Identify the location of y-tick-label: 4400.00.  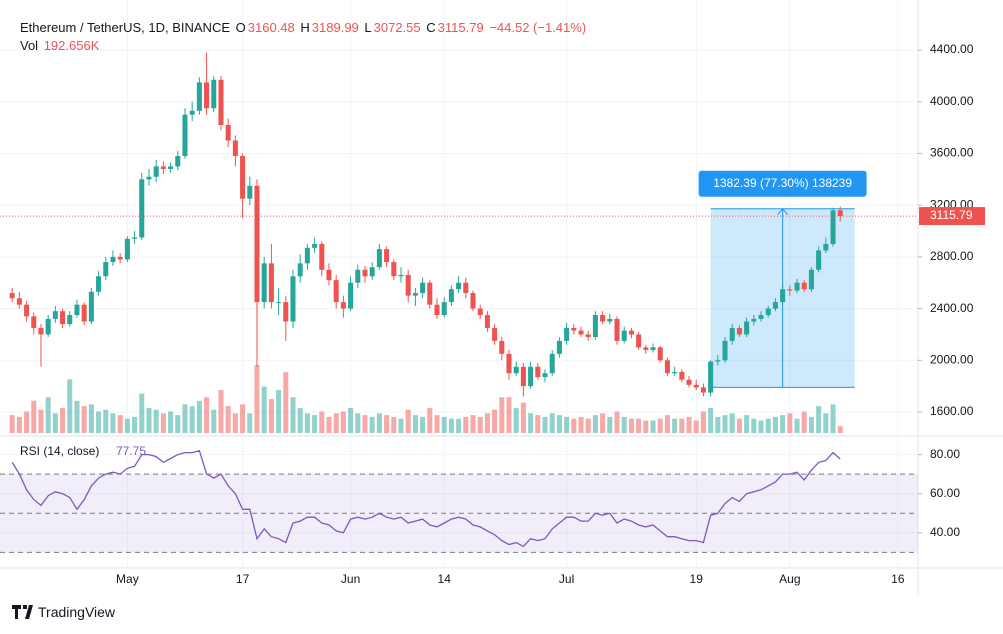
(952, 49).